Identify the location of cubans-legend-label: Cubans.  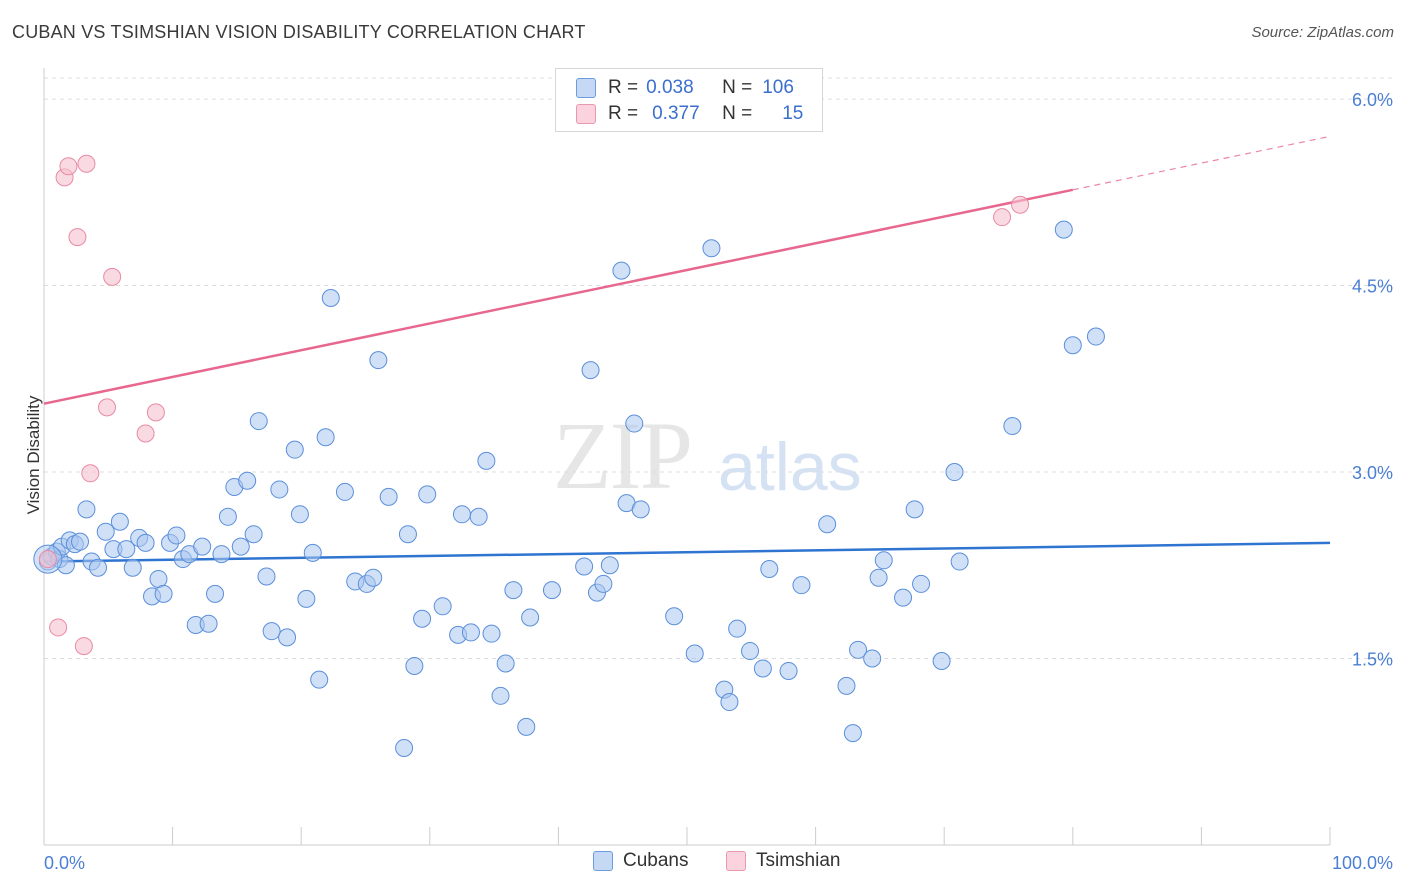
(656, 860).